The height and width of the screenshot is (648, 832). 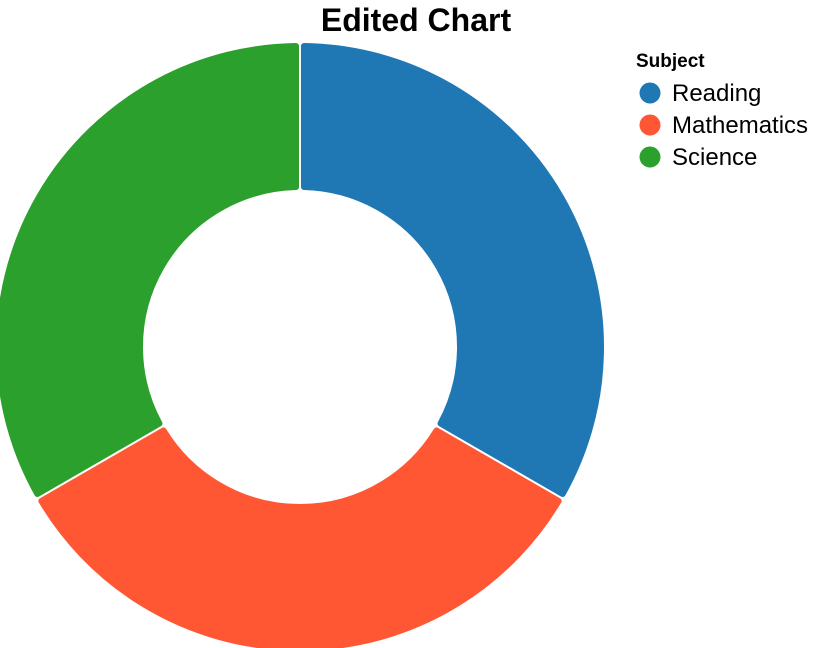 I want to click on legend-marker-science, so click(x=650, y=157).